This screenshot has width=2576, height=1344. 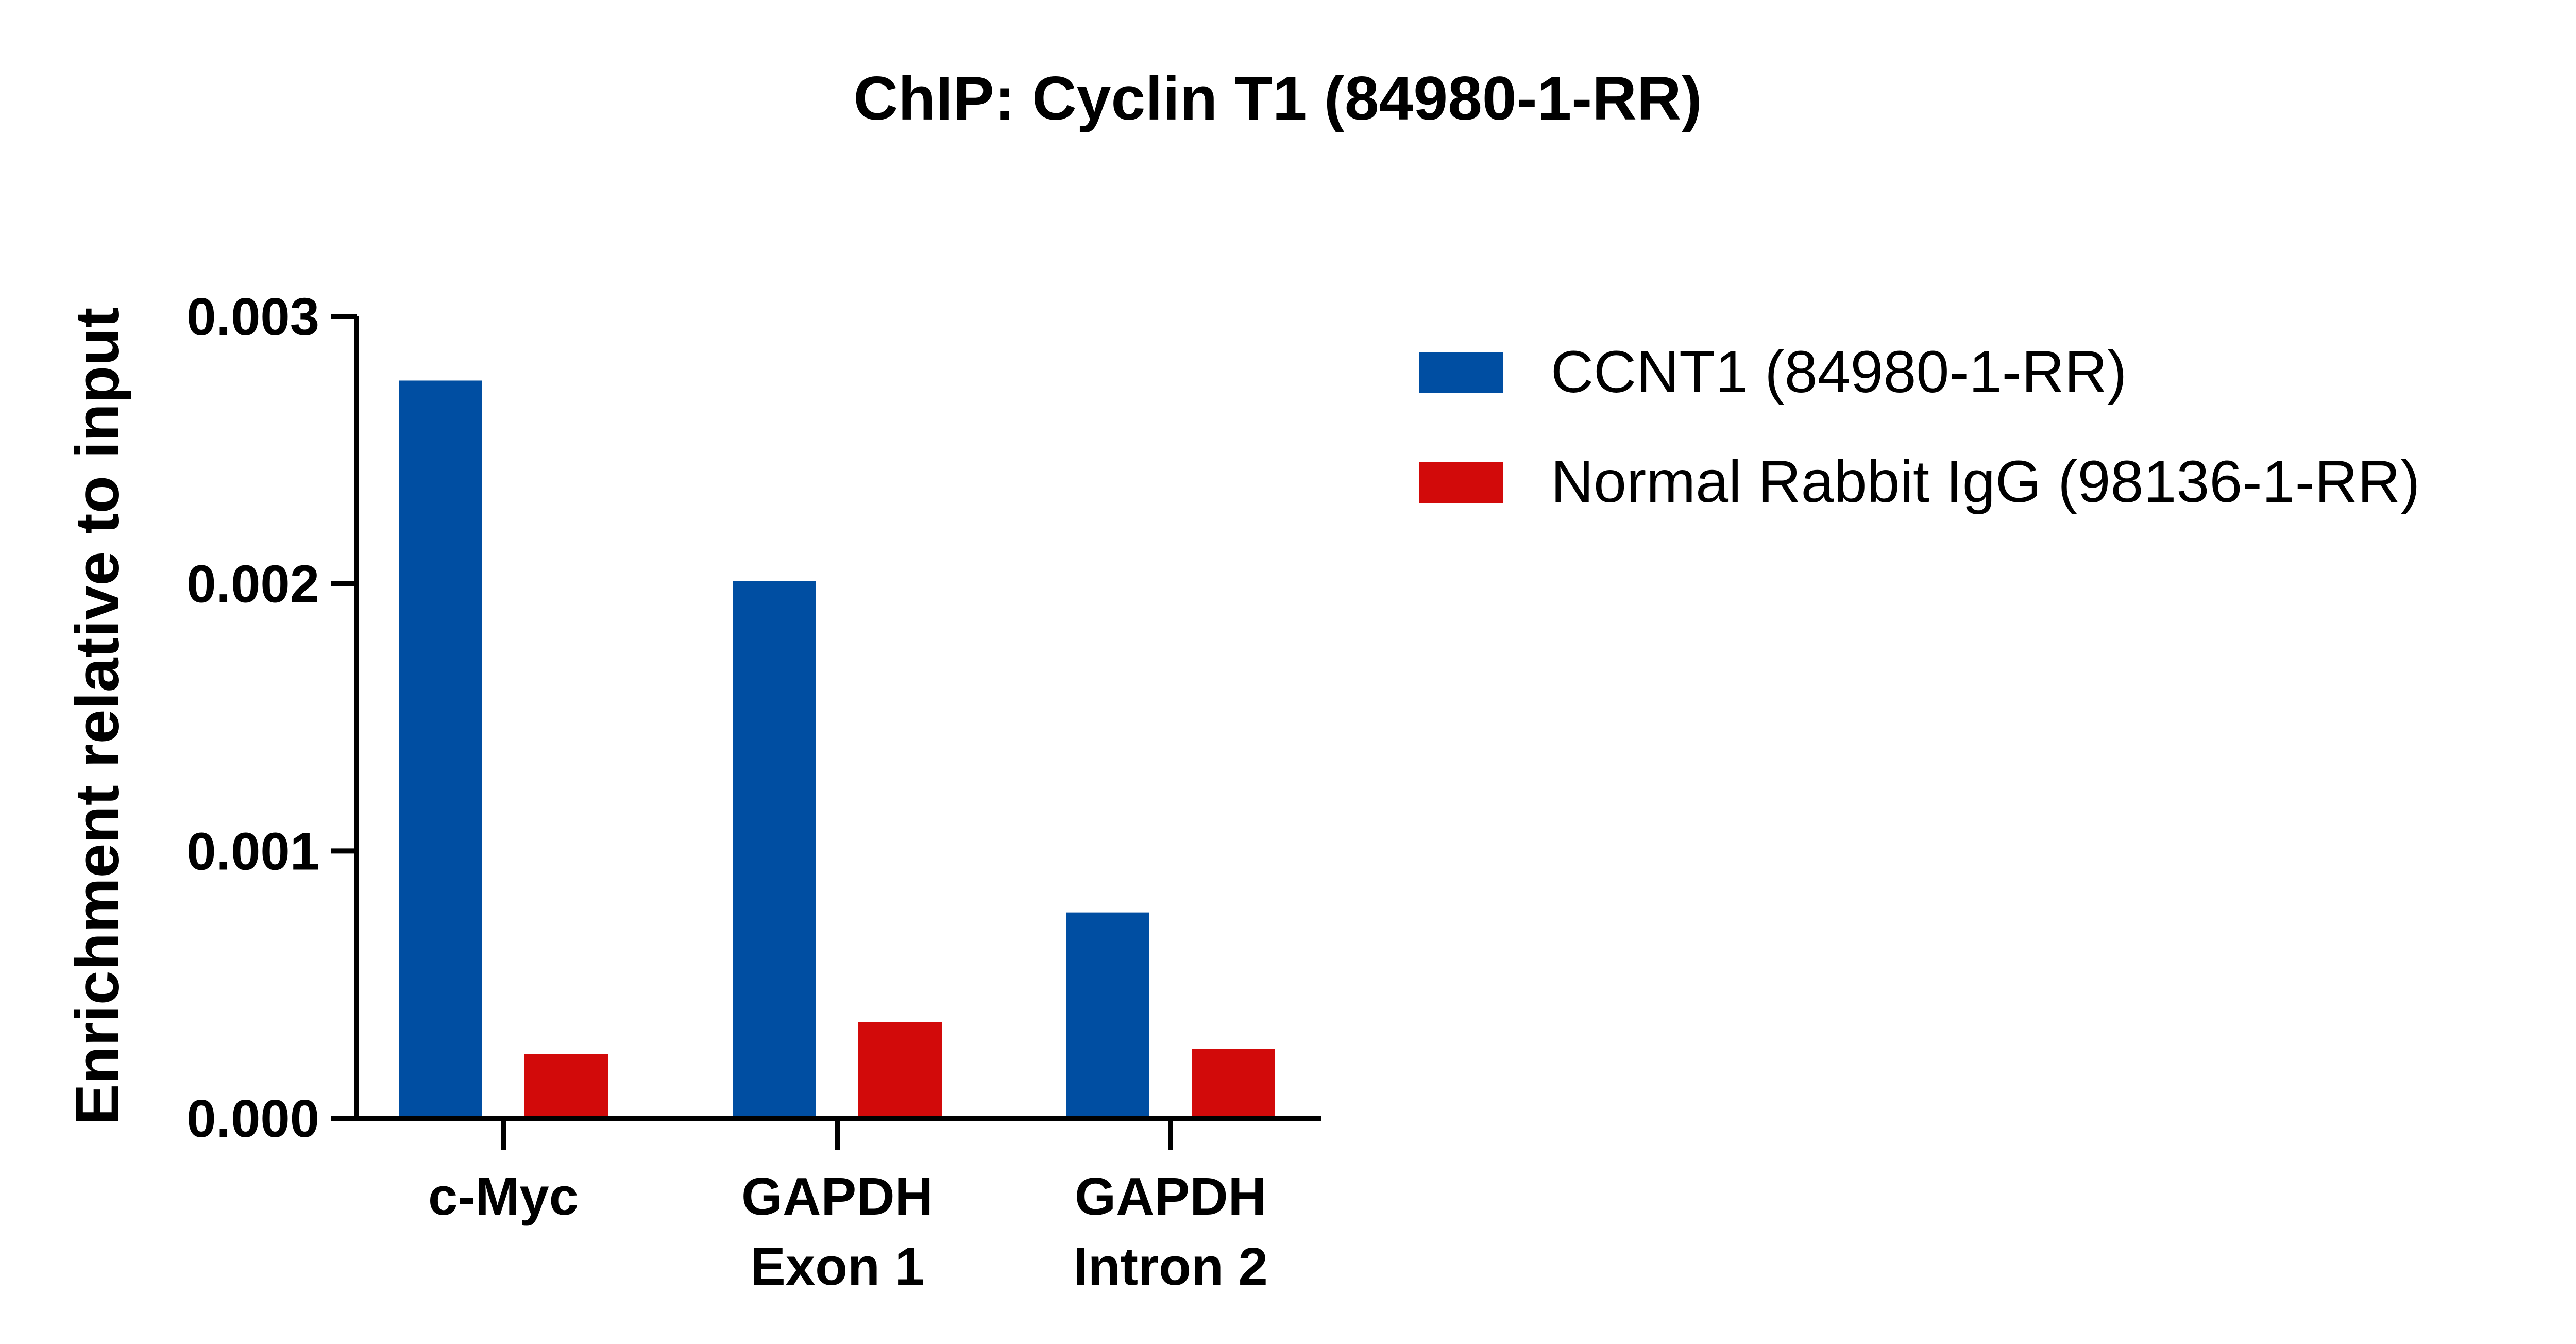 What do you see at coordinates (253, 1118) in the screenshot?
I see `y-tick-label: 0.000` at bounding box center [253, 1118].